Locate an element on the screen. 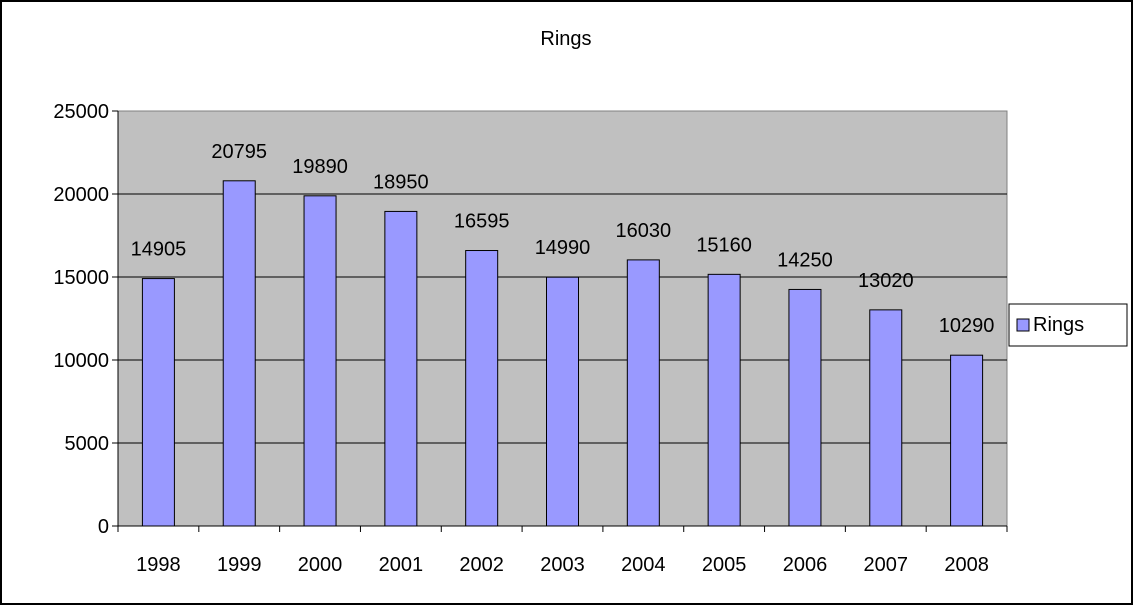 The height and width of the screenshot is (605, 1133). bar-2004 is located at coordinates (643, 393).